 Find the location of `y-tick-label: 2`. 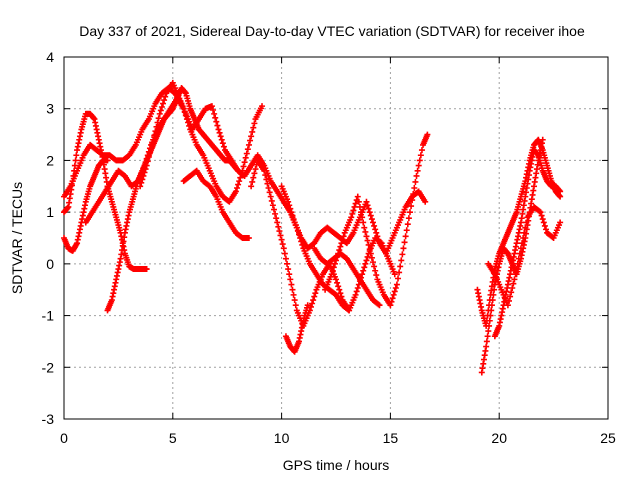

y-tick-label: 2 is located at coordinates (50, 160).